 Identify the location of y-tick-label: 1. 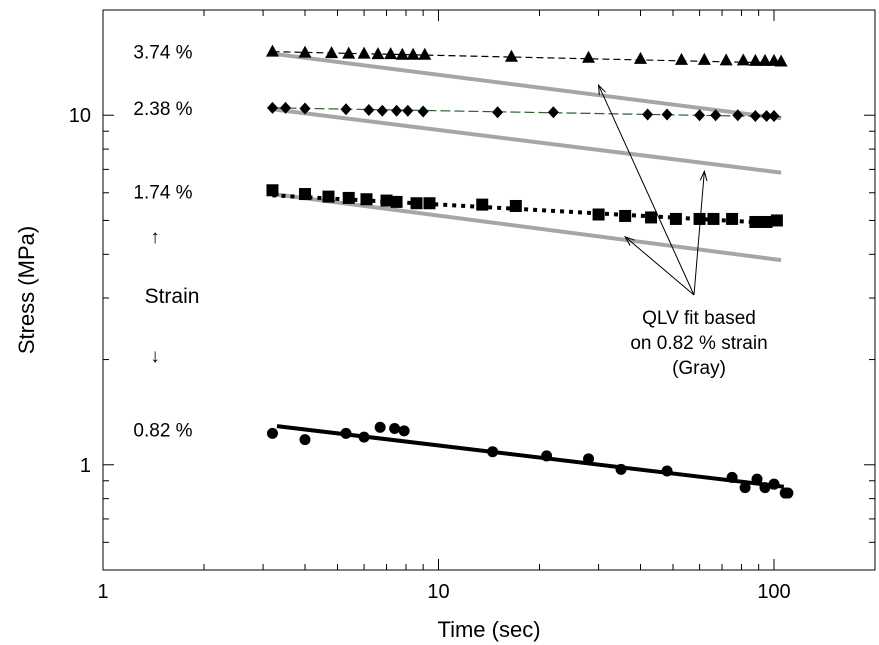
(85, 466).